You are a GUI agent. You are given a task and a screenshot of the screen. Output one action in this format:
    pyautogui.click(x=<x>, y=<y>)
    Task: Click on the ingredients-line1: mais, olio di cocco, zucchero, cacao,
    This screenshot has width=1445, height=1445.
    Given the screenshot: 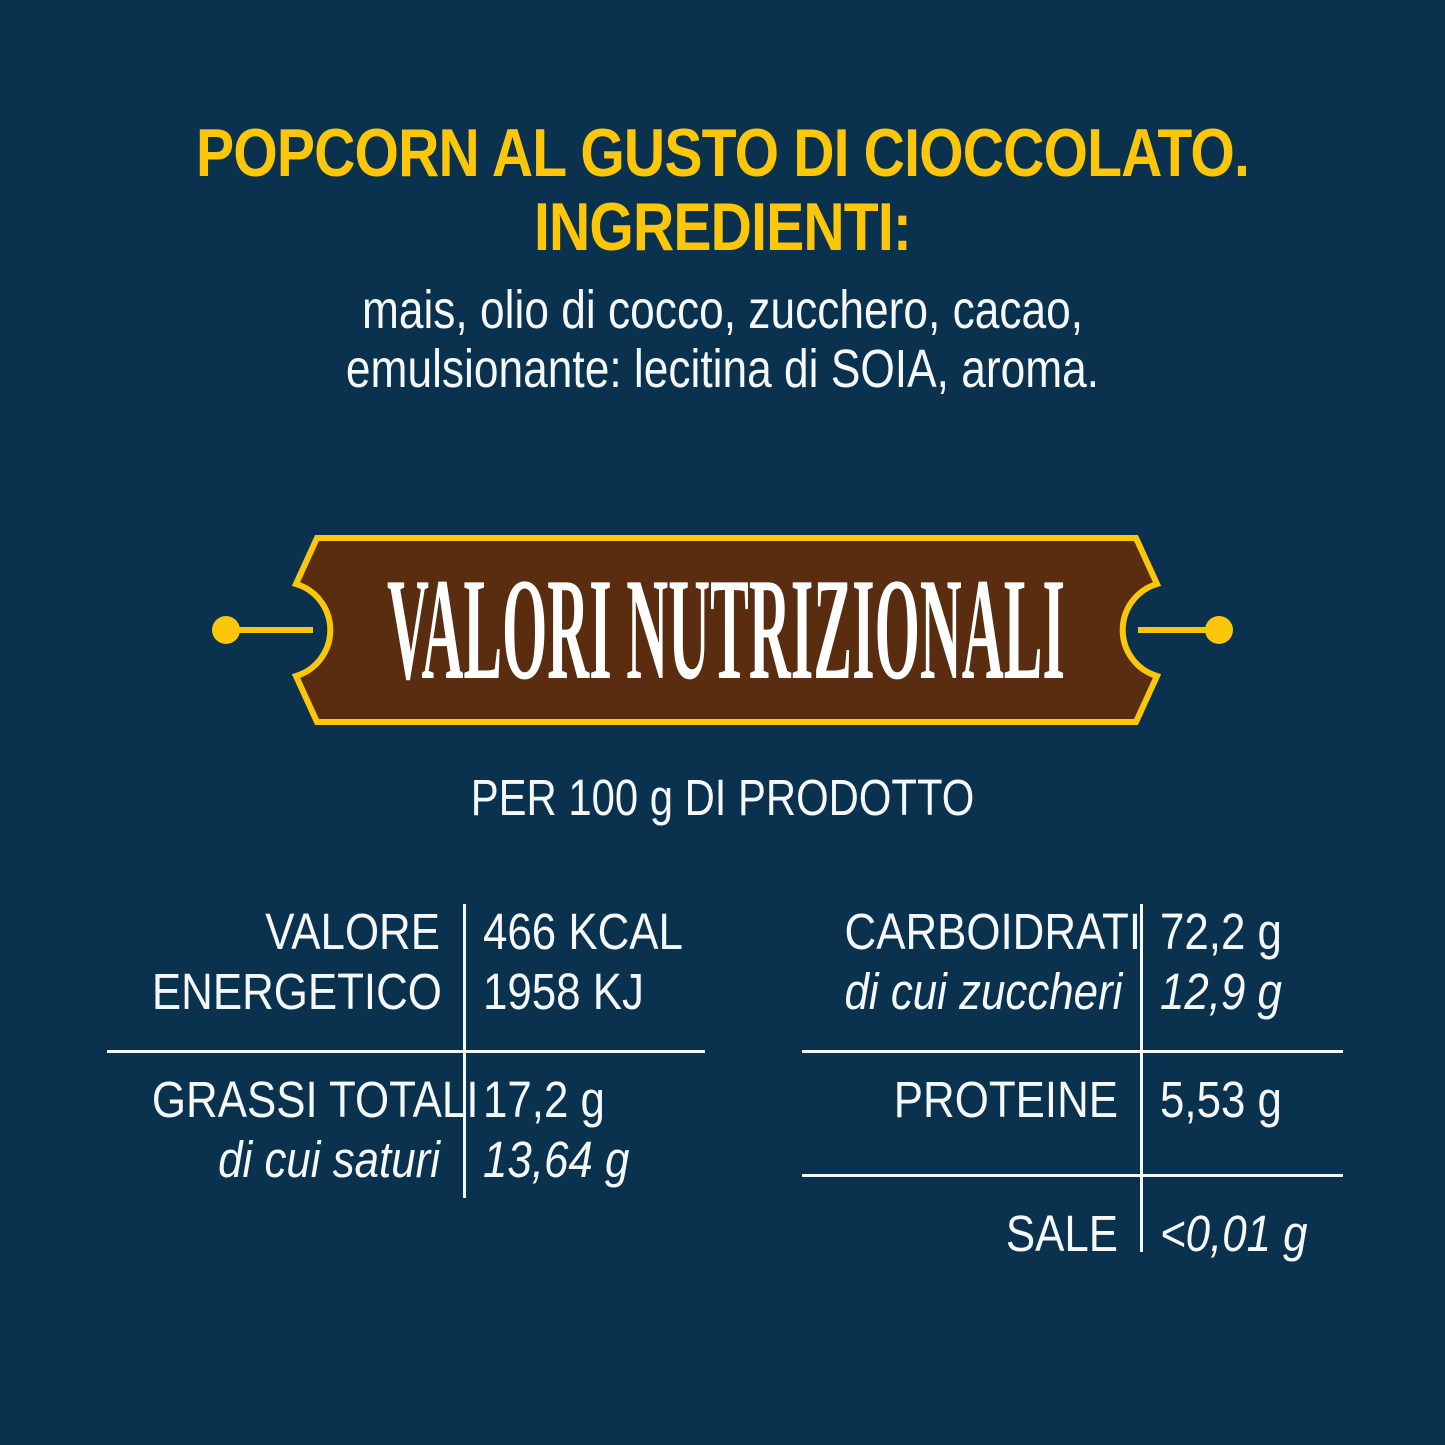 What is the action you would take?
    pyautogui.click(x=722, y=310)
    